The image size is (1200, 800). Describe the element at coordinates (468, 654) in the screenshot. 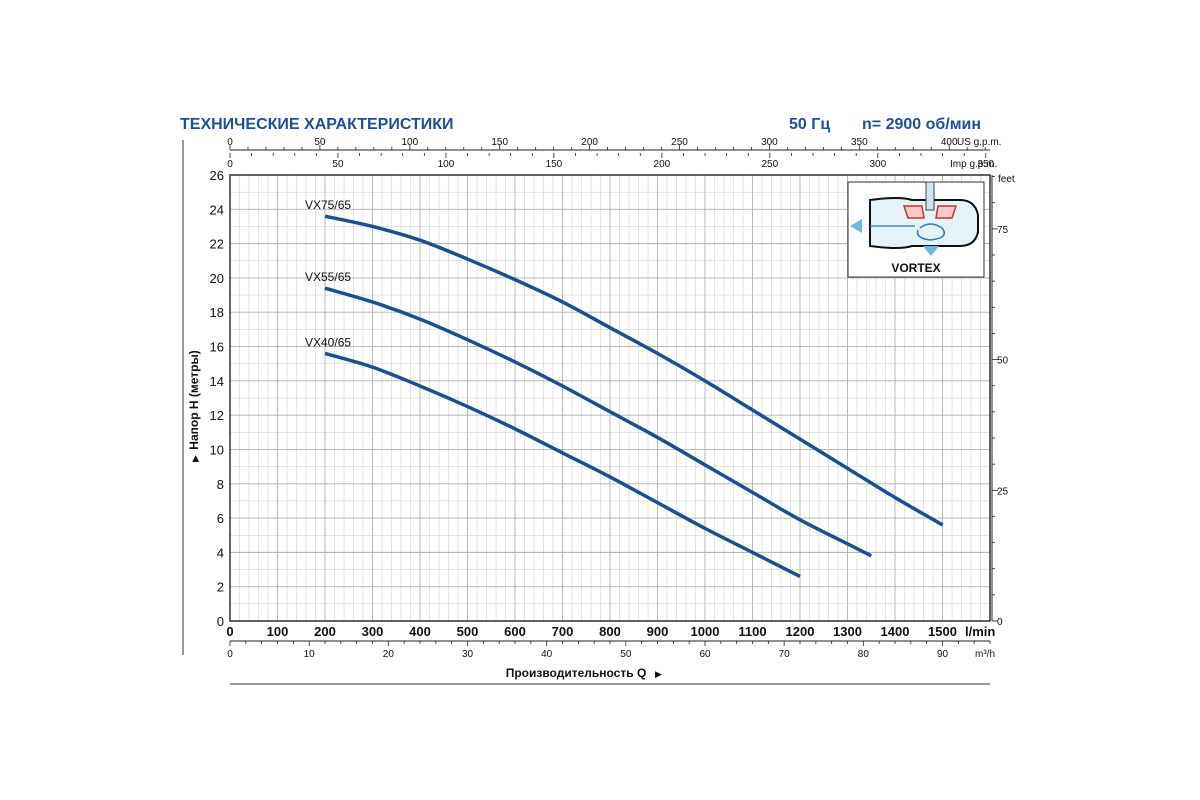

I see `m3h-tick-label: 30` at that location.